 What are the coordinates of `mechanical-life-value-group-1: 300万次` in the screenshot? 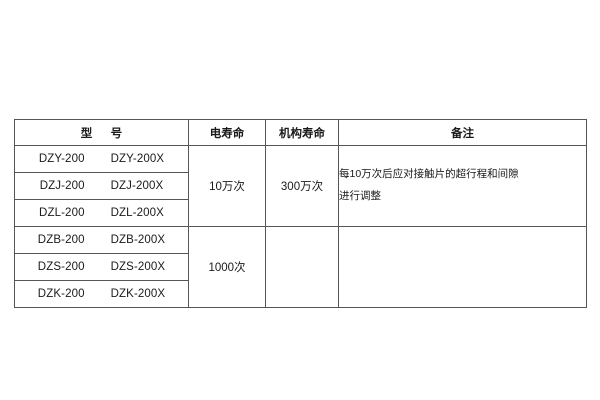 It's located at (302, 186).